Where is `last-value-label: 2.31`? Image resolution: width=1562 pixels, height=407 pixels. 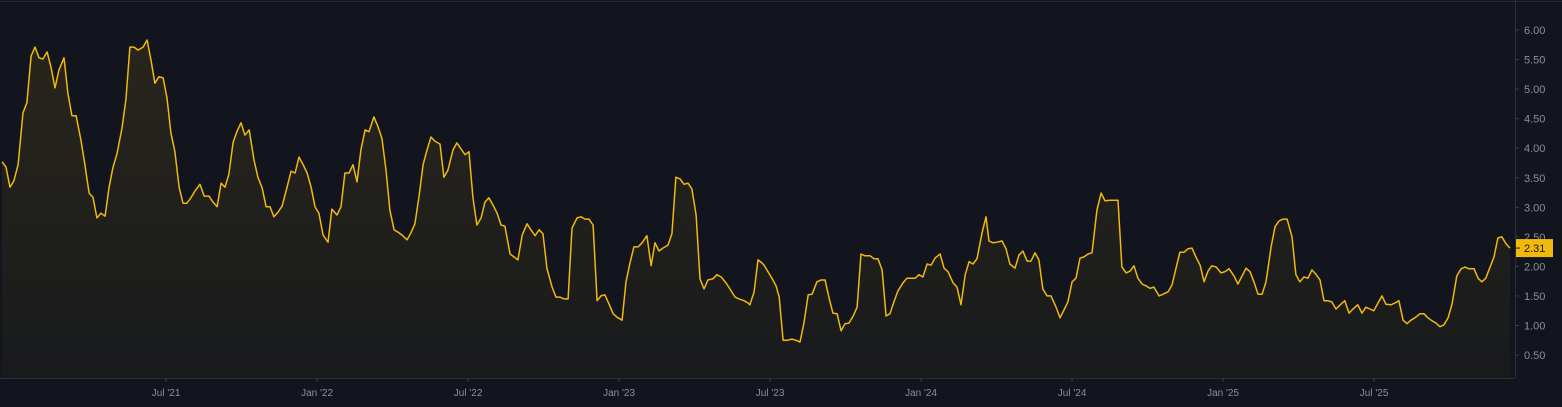
last-value-label: 2.31 is located at coordinates (1534, 249).